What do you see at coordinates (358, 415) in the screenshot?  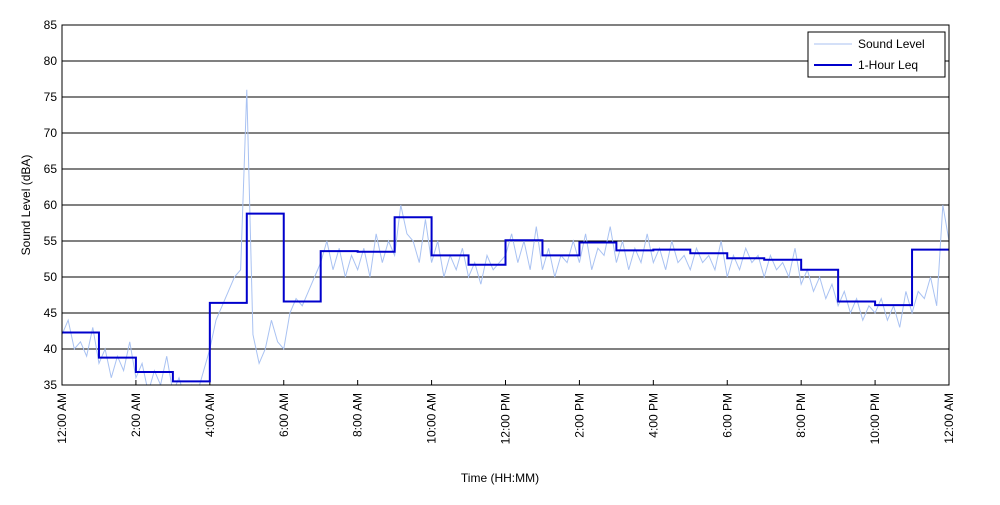 I see `x-tick-label: 8:00 AM` at bounding box center [358, 415].